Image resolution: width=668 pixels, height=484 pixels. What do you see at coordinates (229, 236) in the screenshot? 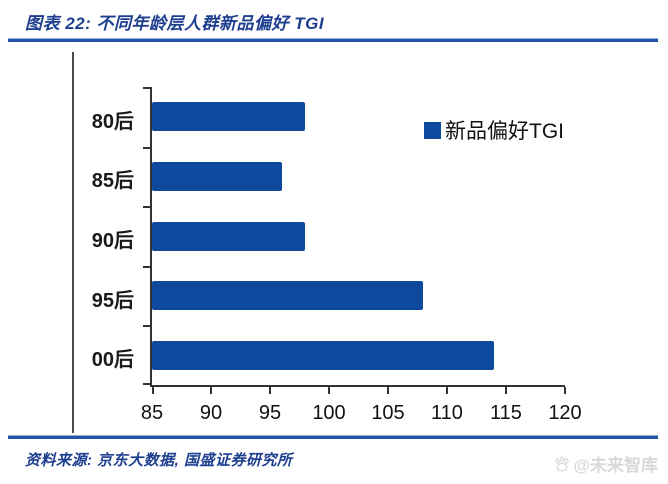
I see `bar-90后` at bounding box center [229, 236].